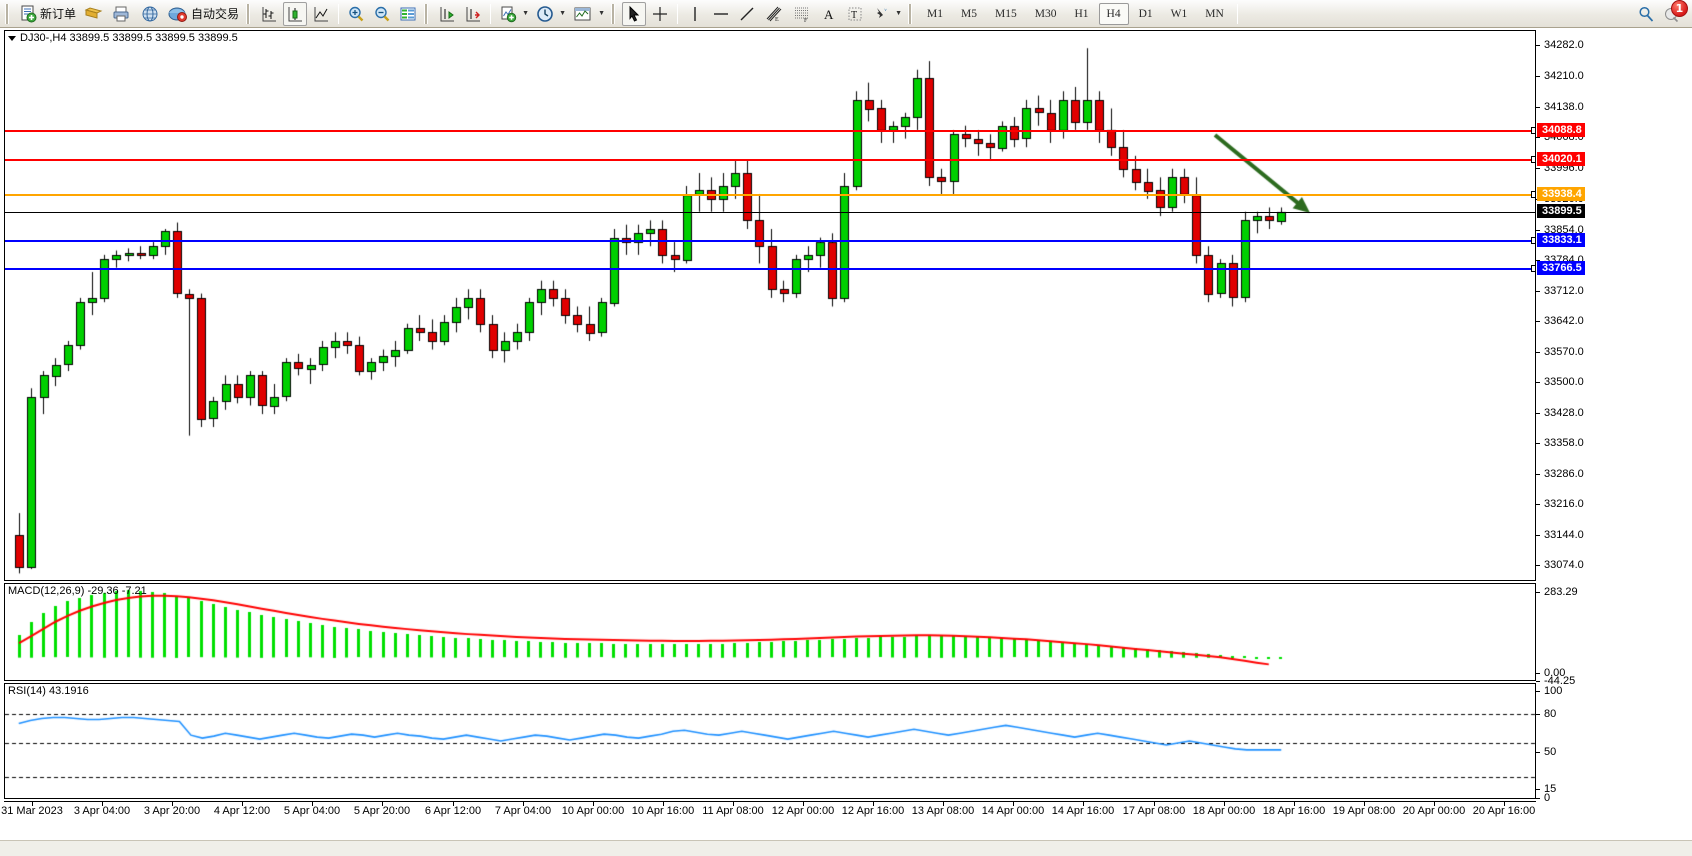 Image resolution: width=1692 pixels, height=856 pixels. What do you see at coordinates (634, 13) in the screenshot?
I see `cursor-button` at bounding box center [634, 13].